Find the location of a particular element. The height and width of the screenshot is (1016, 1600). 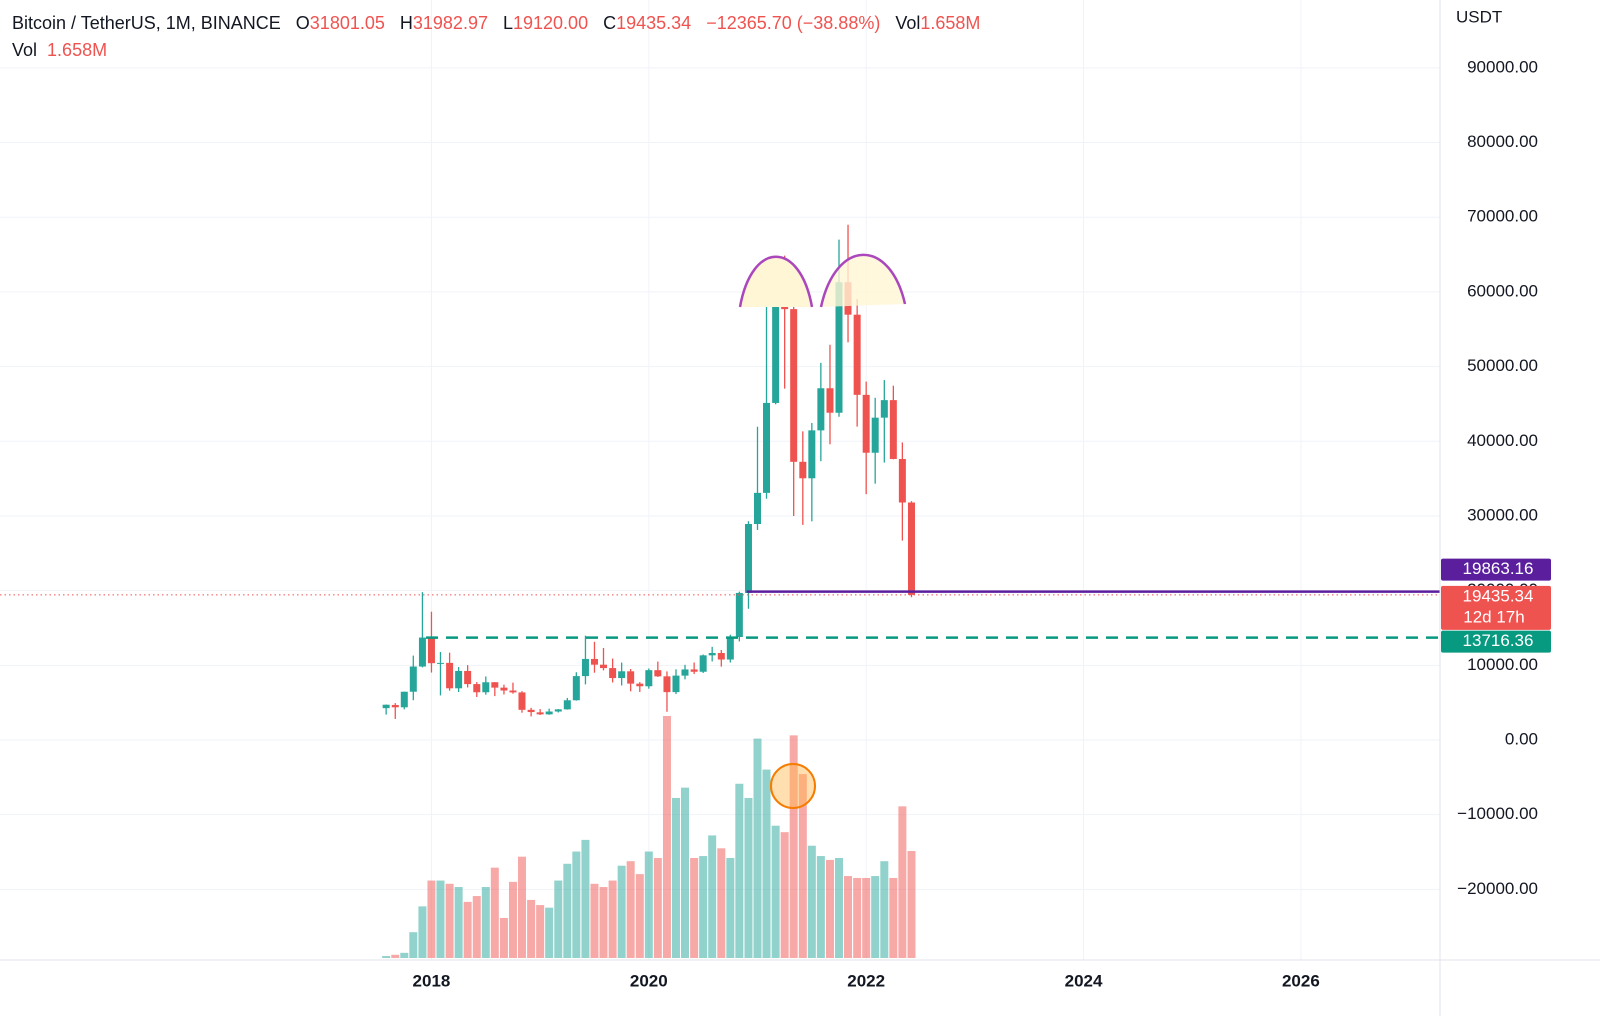

x-tick-label: 2022 is located at coordinates (866, 980).